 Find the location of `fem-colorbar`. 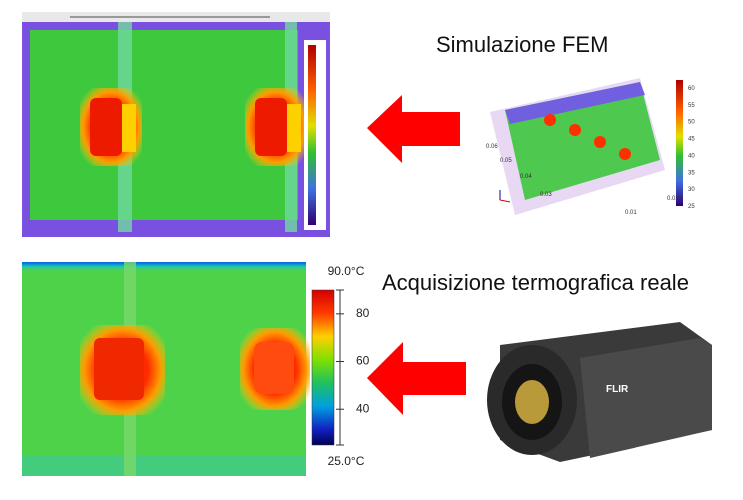

fem-colorbar is located at coordinates (312, 135).